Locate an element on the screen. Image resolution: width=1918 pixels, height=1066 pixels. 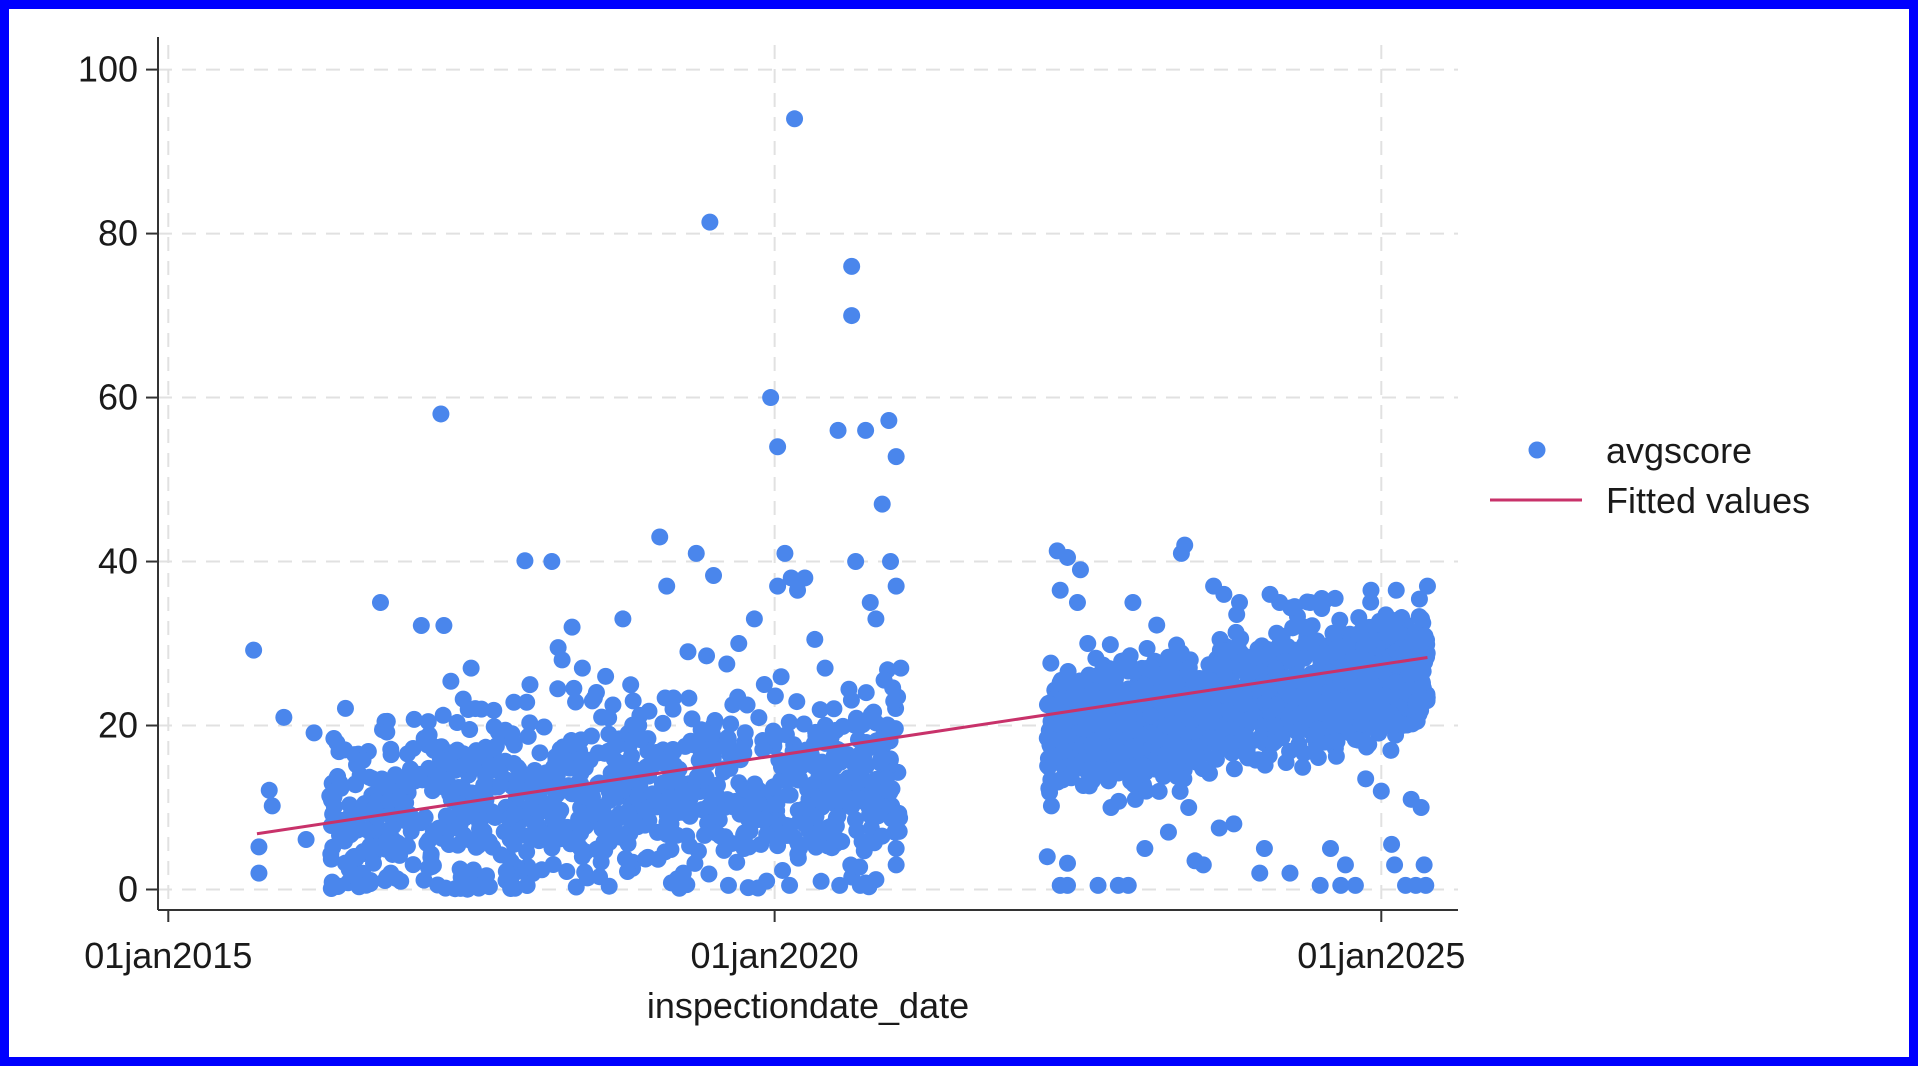
y-tick-label: 40 is located at coordinates (118, 561).